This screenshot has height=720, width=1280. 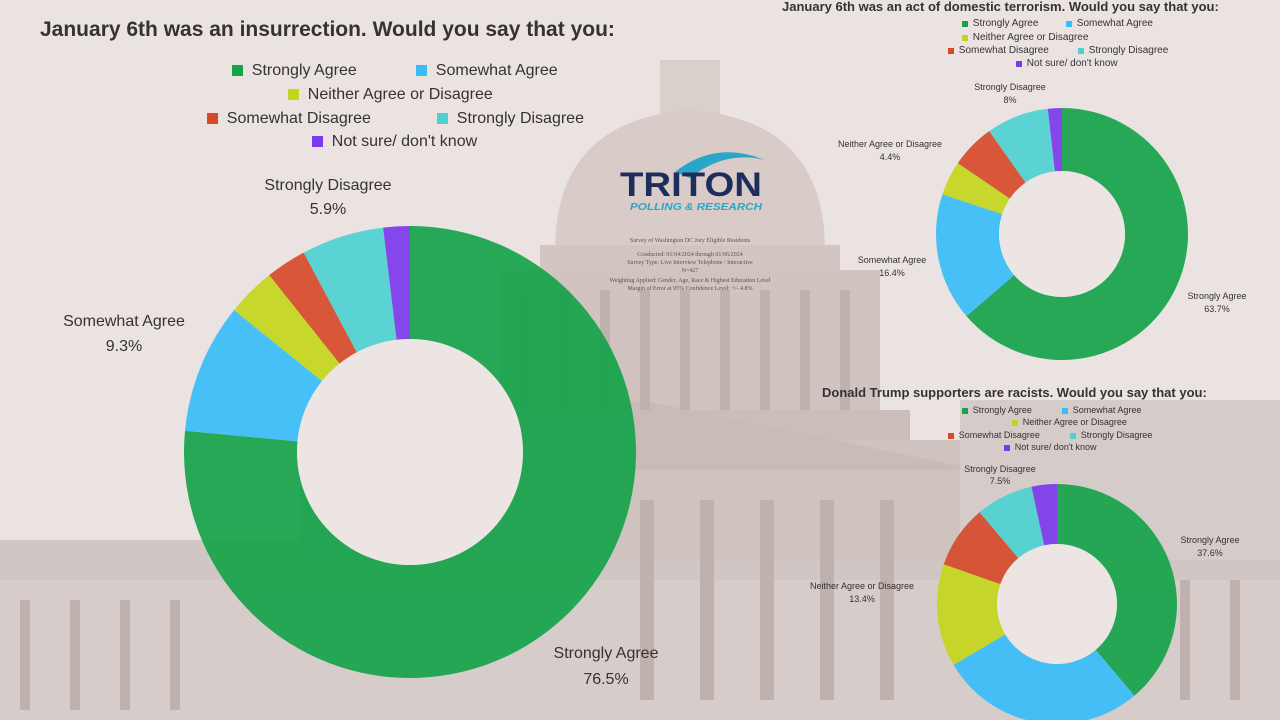 I want to click on chart1-label-strongly-agree-value: 76.5%, so click(x=605, y=679).